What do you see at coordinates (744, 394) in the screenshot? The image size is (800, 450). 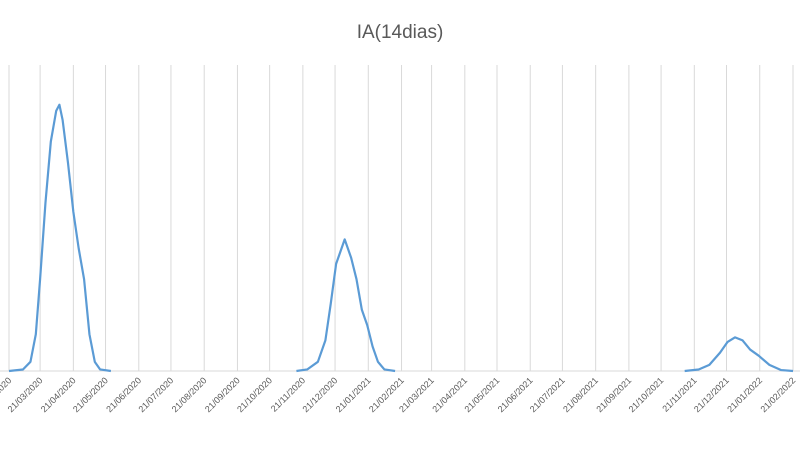 I see `x-tick-label: 21/01/2022` at bounding box center [744, 394].